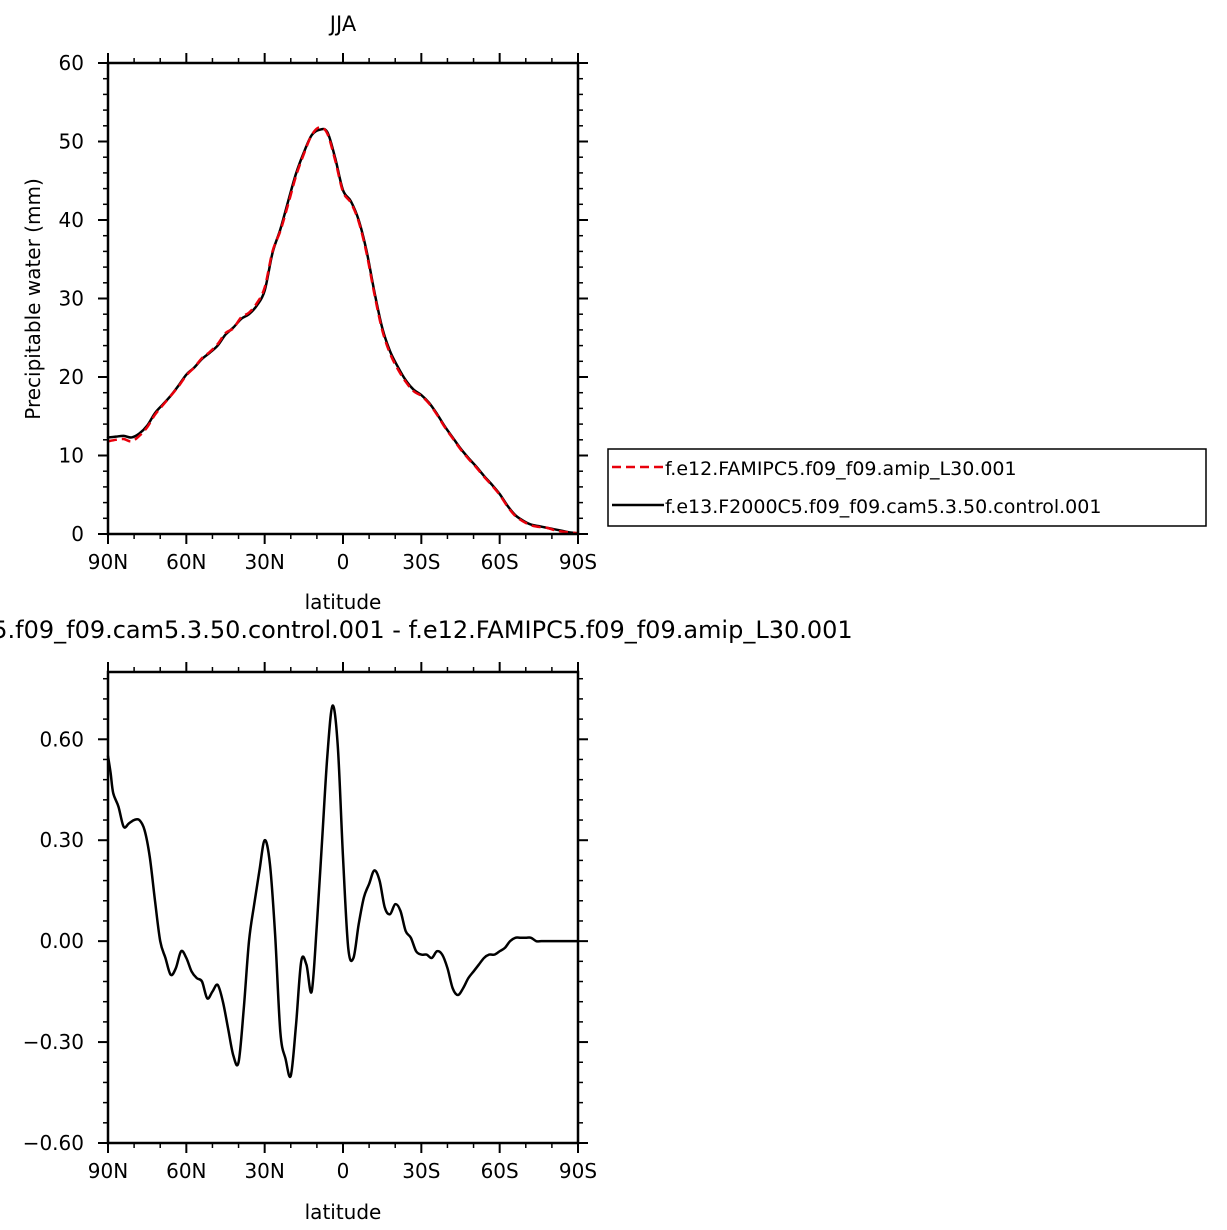 The width and height of the screenshot is (1227, 1230). Describe the element at coordinates (53, 1143) in the screenshot. I see `panel2-ytick-label: −0.60` at that location.